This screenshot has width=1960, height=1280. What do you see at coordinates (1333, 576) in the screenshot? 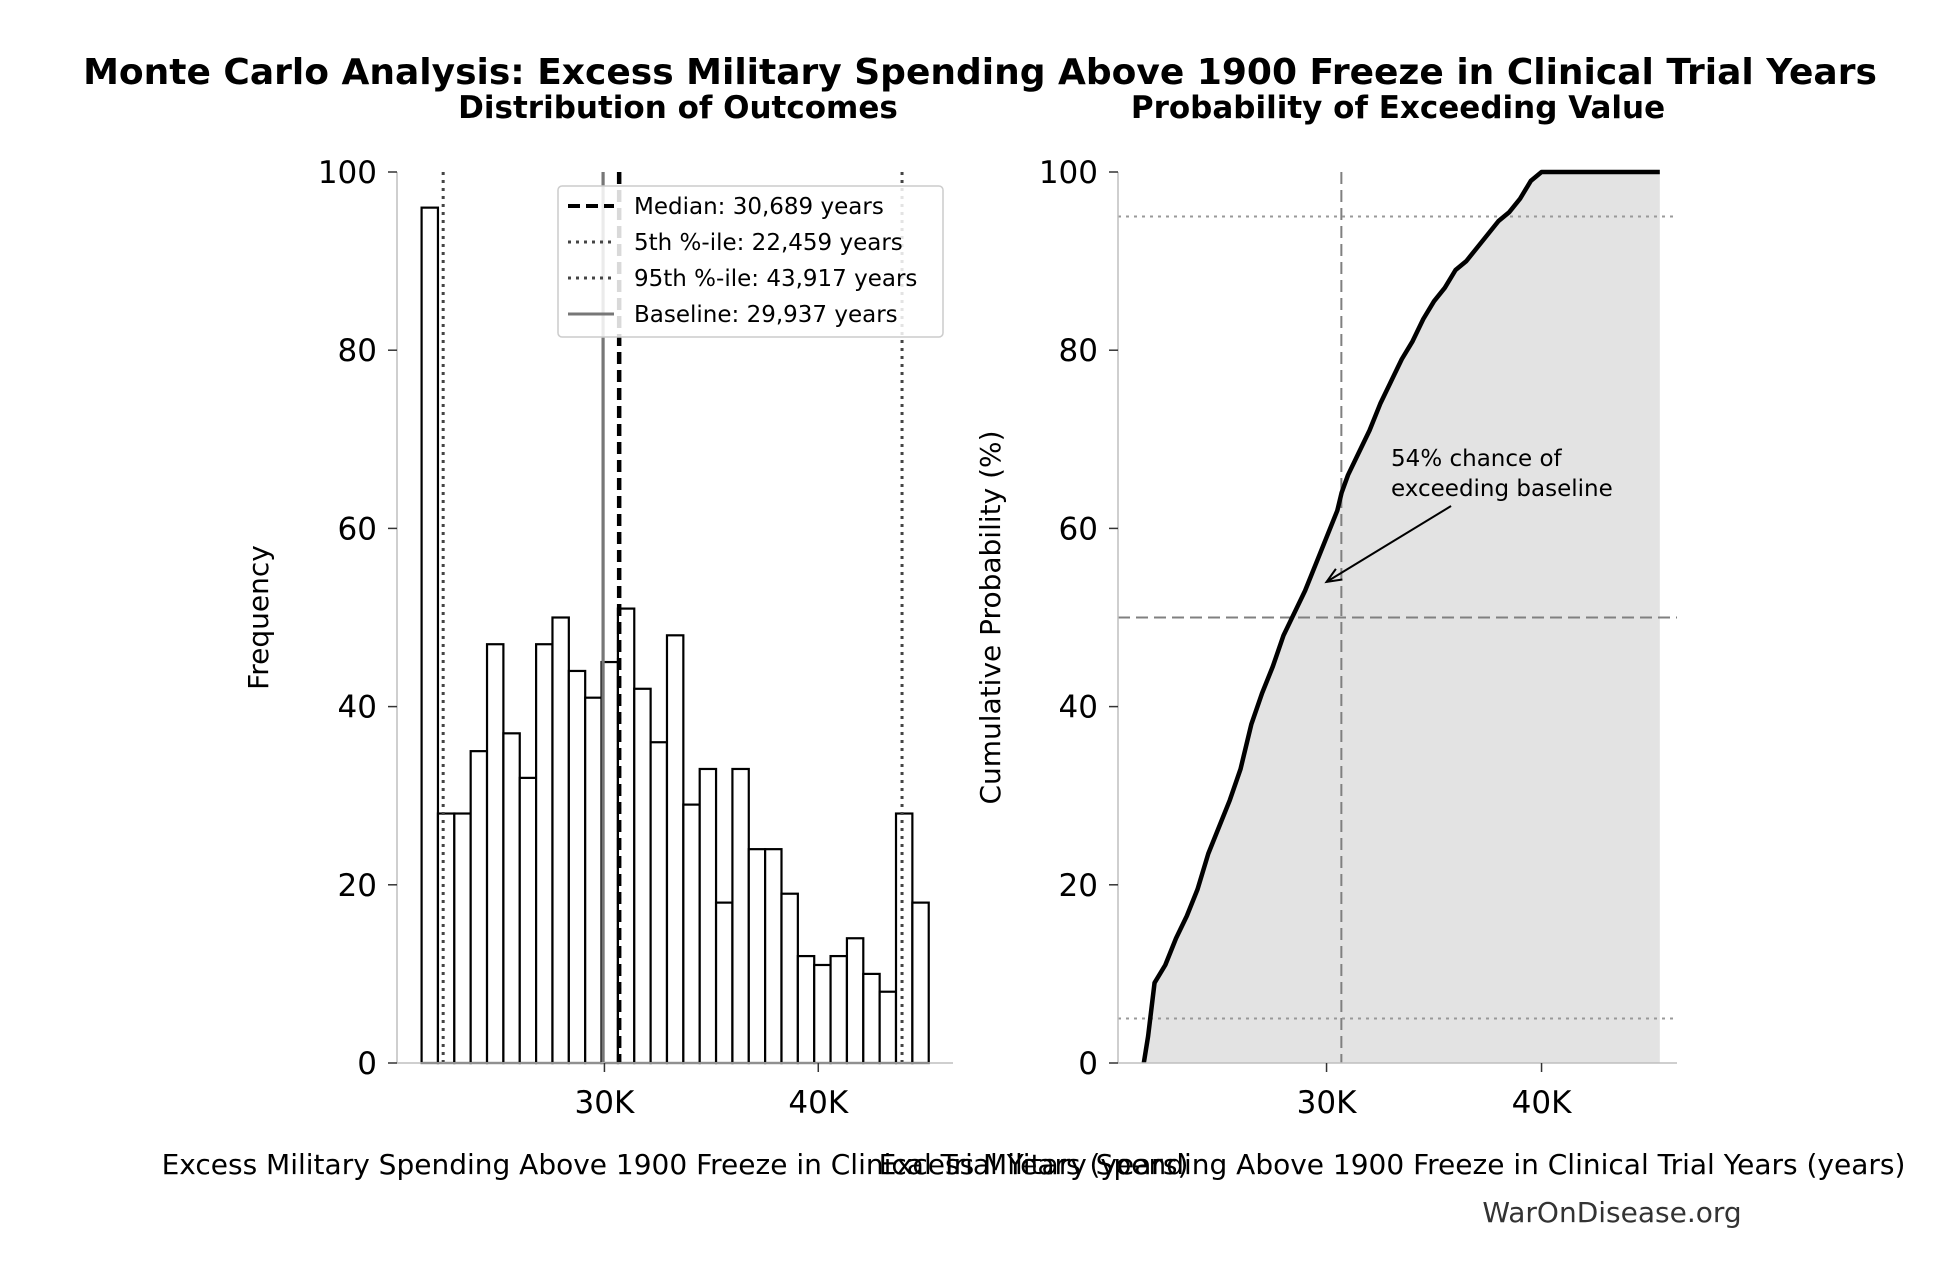
I see `annotation-arrowhead` at bounding box center [1333, 576].